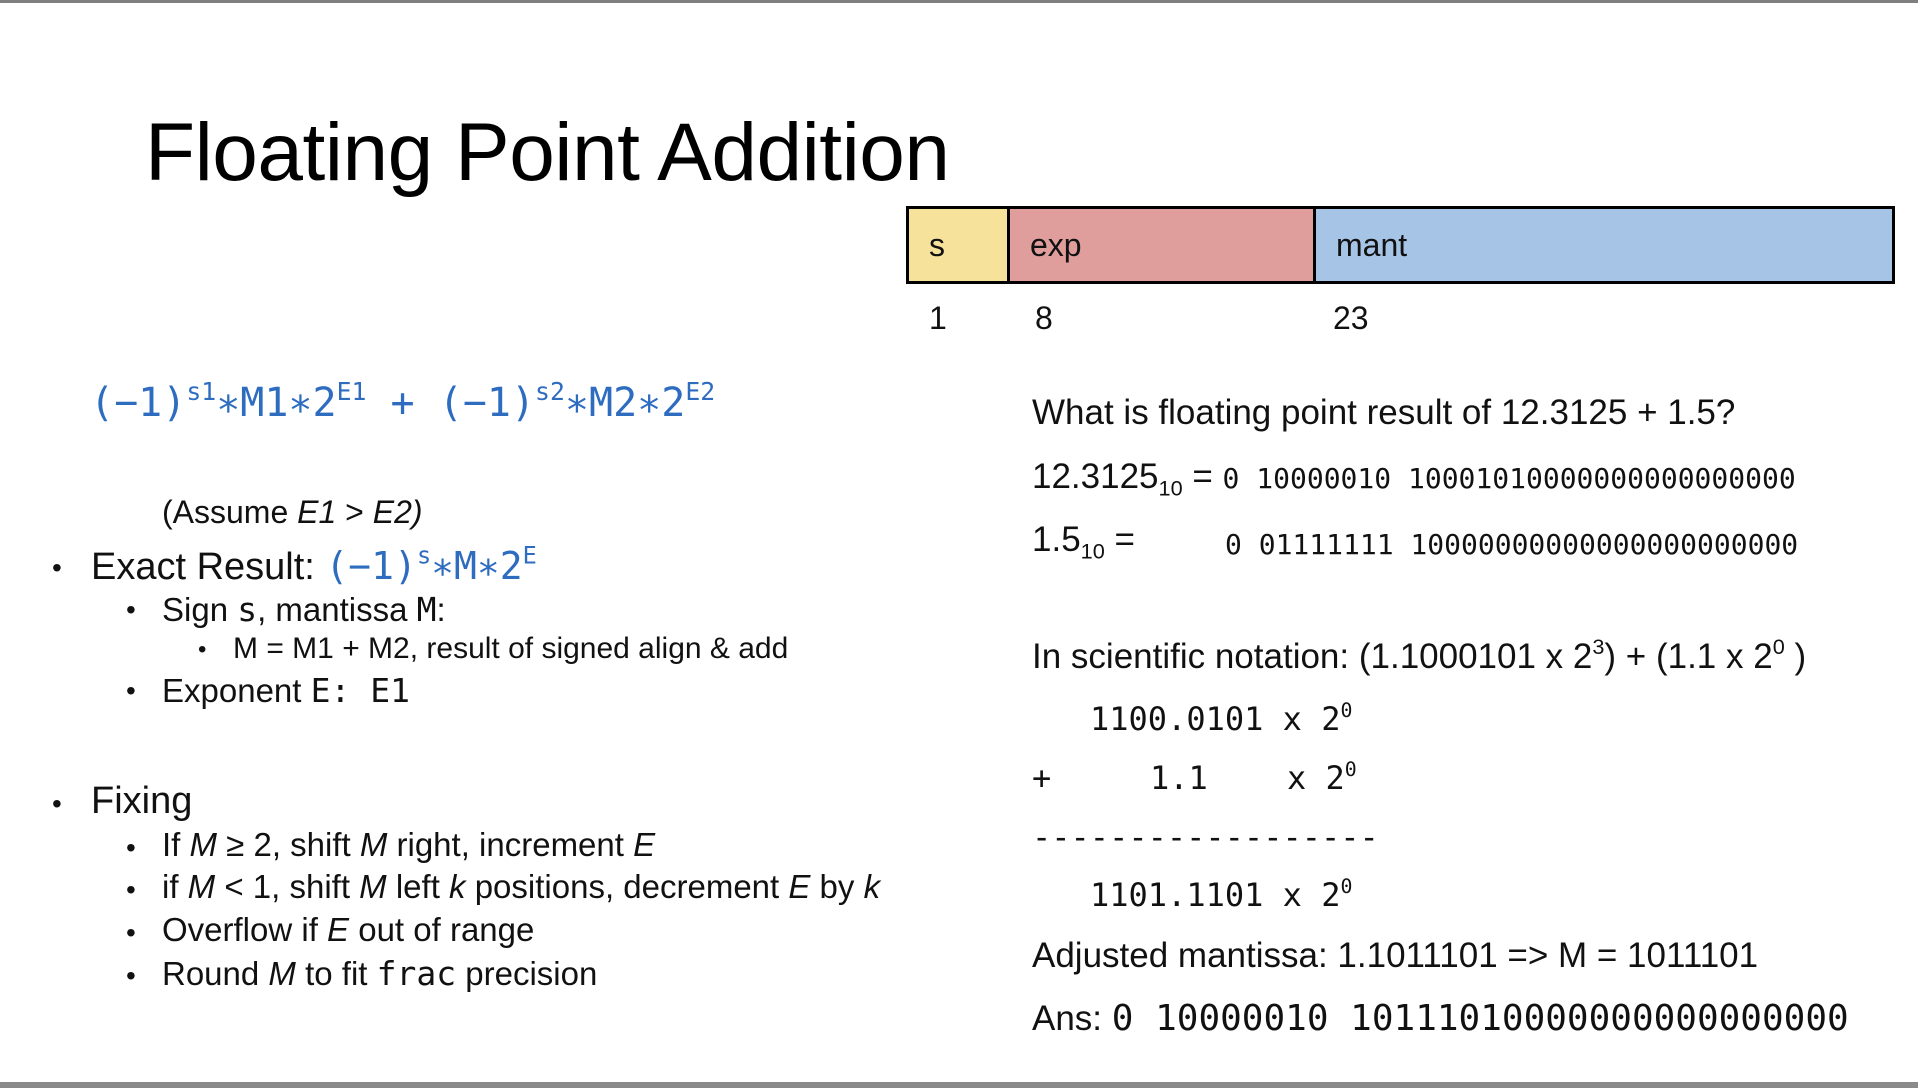 This screenshot has height=1088, width=1918. What do you see at coordinates (441, 609) in the screenshot?
I see `sign-colon: :` at bounding box center [441, 609].